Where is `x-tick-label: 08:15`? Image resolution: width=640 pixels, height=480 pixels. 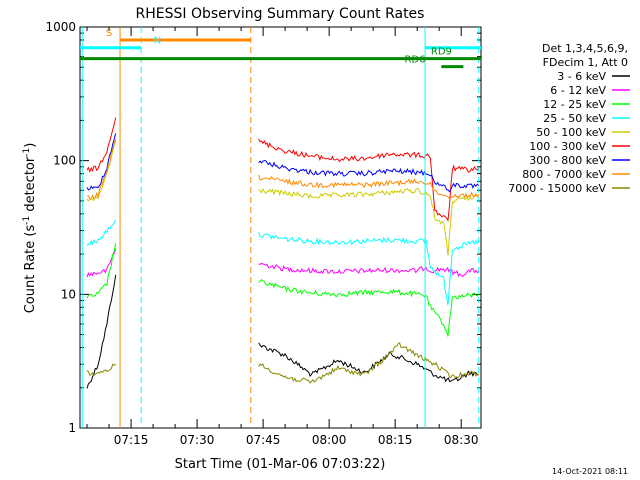 x-tick-label: 08:15 is located at coordinates (395, 440).